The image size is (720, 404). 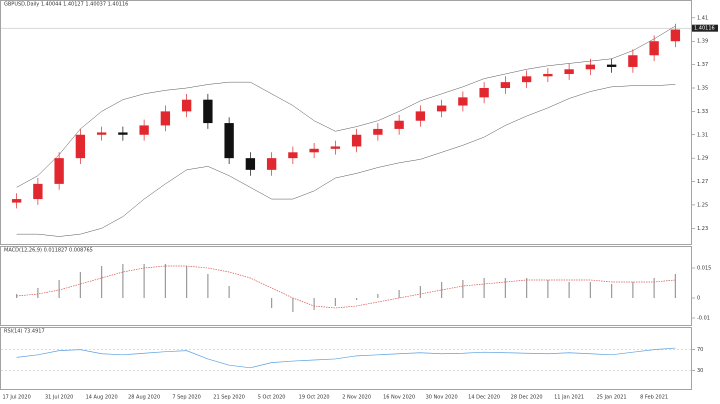 I want to click on x-tick-label: 16 Nov 2020, so click(x=399, y=398).